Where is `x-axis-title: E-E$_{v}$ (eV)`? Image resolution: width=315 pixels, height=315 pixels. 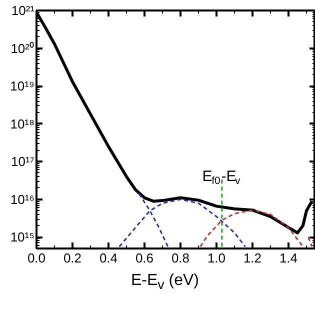
x-axis-title: E-E$_{v}$ (eV) is located at coordinates (165, 282).